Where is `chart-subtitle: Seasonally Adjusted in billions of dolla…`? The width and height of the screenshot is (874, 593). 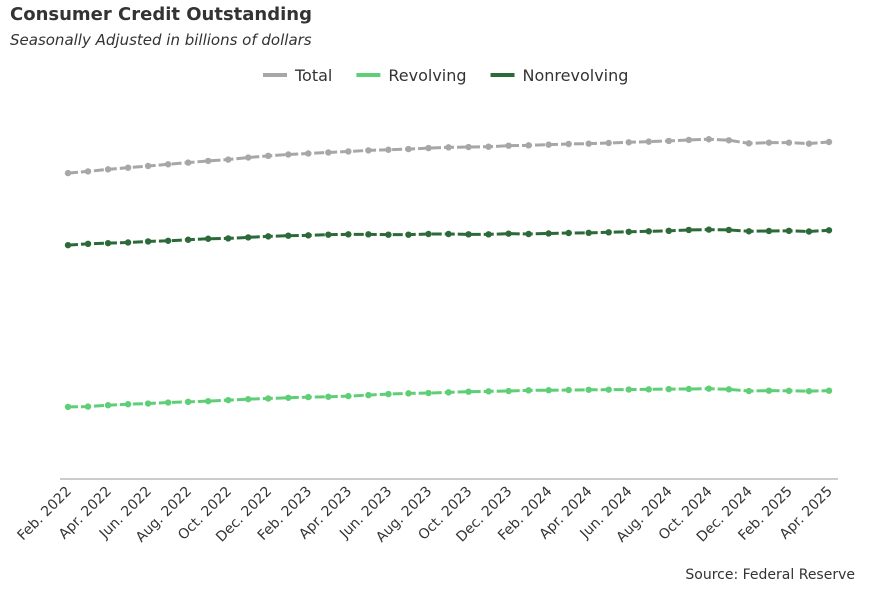
chart-subtitle: Seasonally Adjusted in billions of dolla… is located at coordinates (161, 40).